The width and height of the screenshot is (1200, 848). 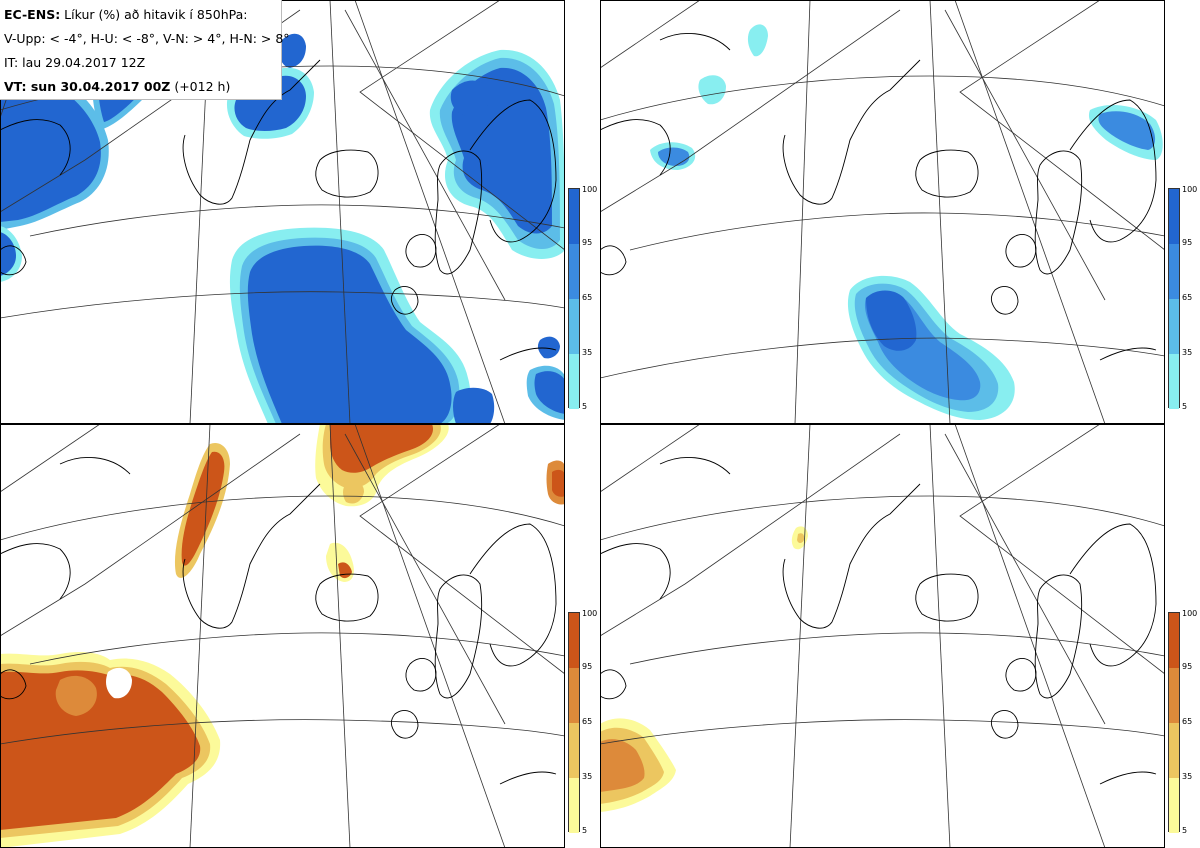 I want to click on legend-model: EC-ENS: Líkur (%) að hitavik í 850hPa:, so click(x=140, y=15).